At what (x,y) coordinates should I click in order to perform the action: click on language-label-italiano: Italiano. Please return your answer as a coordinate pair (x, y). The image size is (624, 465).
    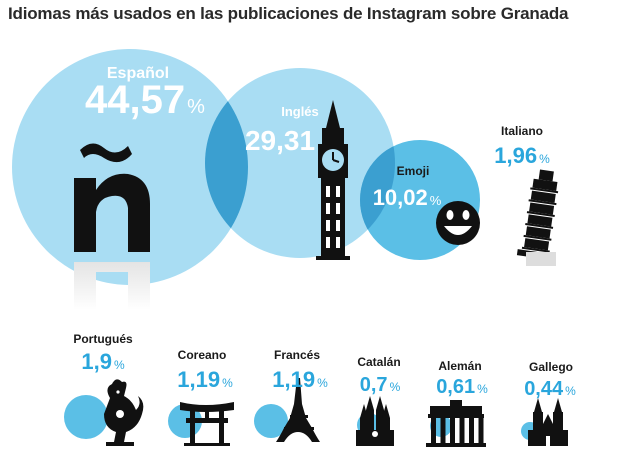
    Looking at the image, I should click on (522, 131).